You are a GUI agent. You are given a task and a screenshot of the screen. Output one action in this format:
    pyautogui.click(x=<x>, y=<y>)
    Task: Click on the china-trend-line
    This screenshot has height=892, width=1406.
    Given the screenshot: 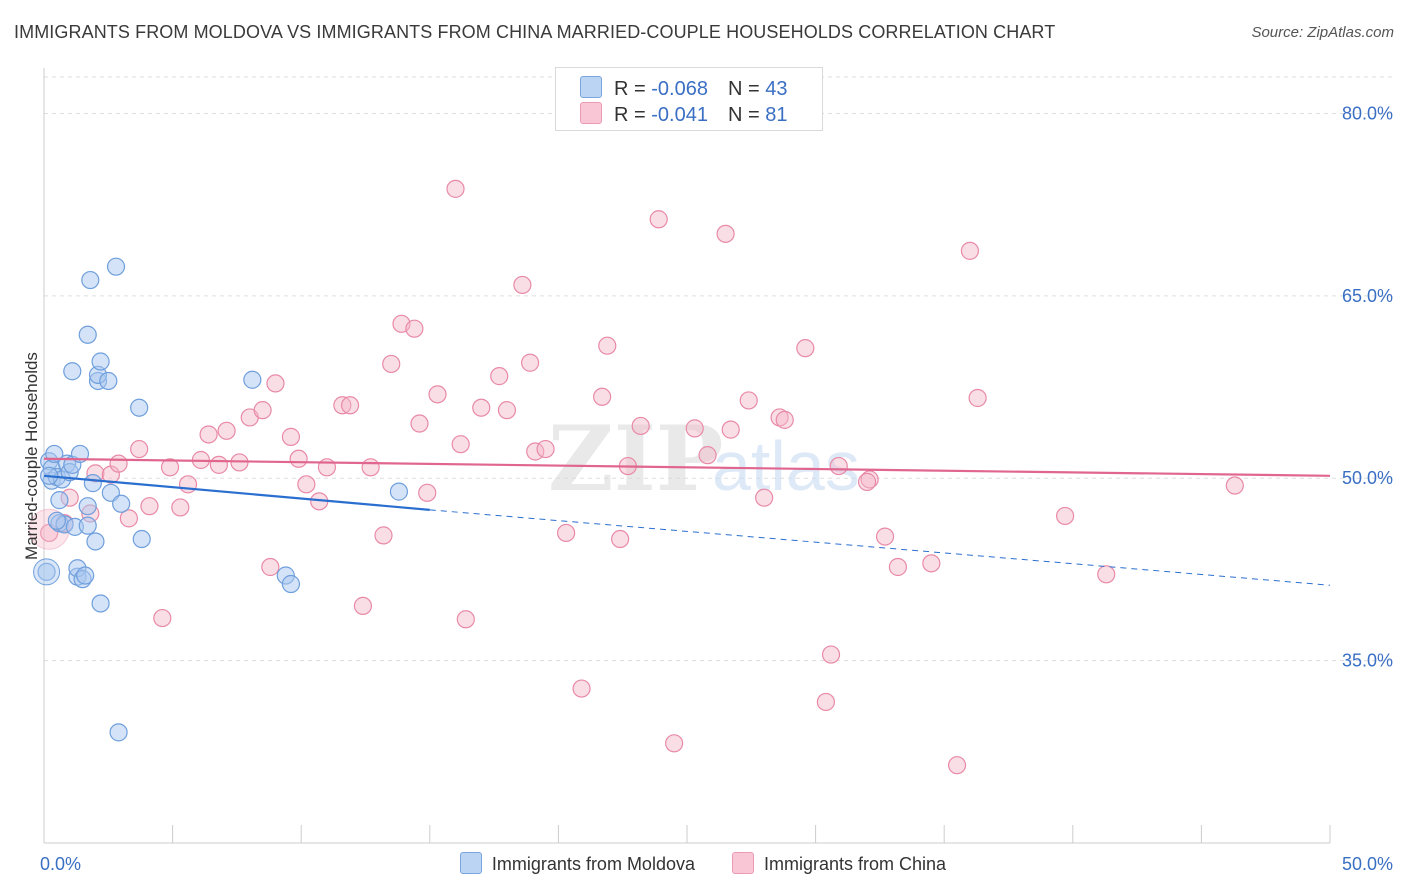 What is the action you would take?
    pyautogui.click(x=687, y=467)
    